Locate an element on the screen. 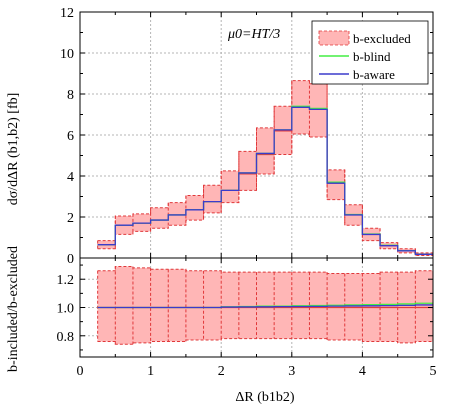 Image resolution: width=454 pixels, height=413 pixels. y-tick-label: 1.0 is located at coordinates (66, 309).